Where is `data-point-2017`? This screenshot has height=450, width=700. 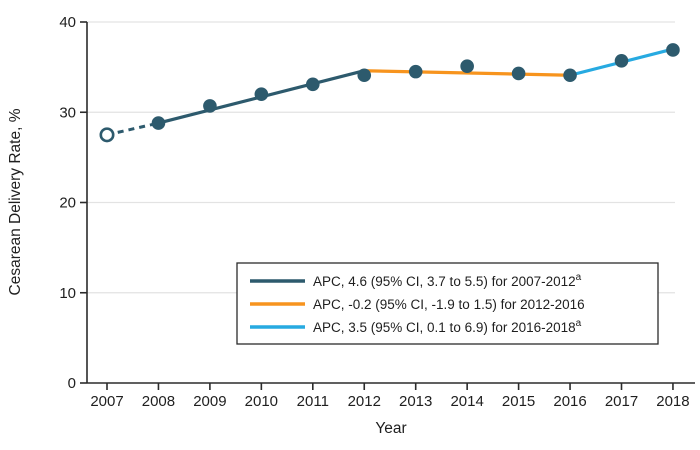
data-point-2017 is located at coordinates (621, 61).